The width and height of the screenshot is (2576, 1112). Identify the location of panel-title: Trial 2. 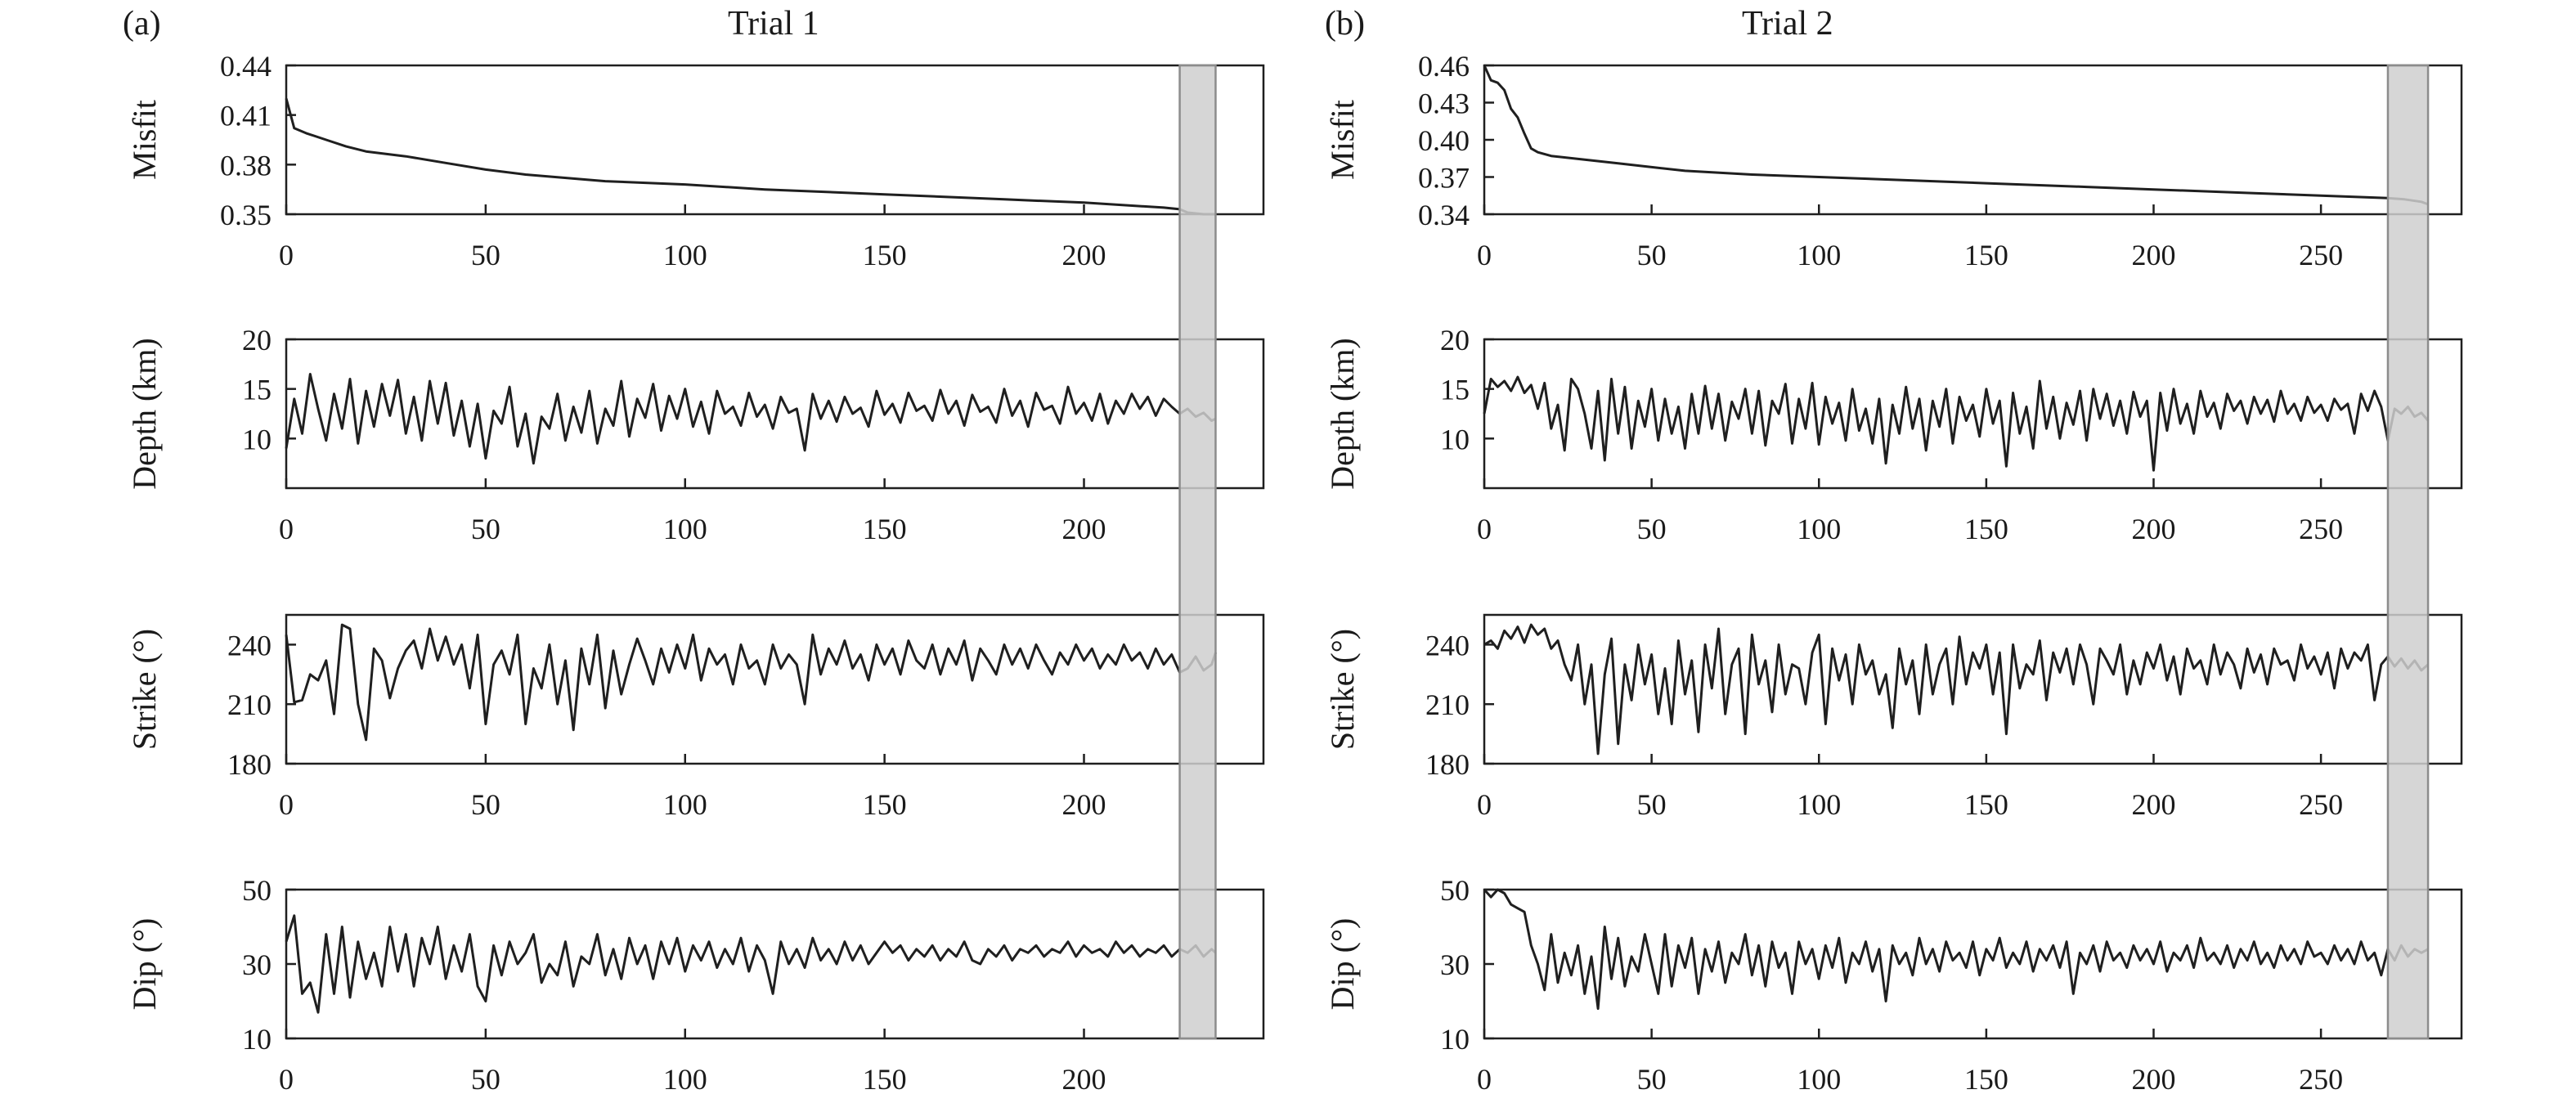
(1787, 24).